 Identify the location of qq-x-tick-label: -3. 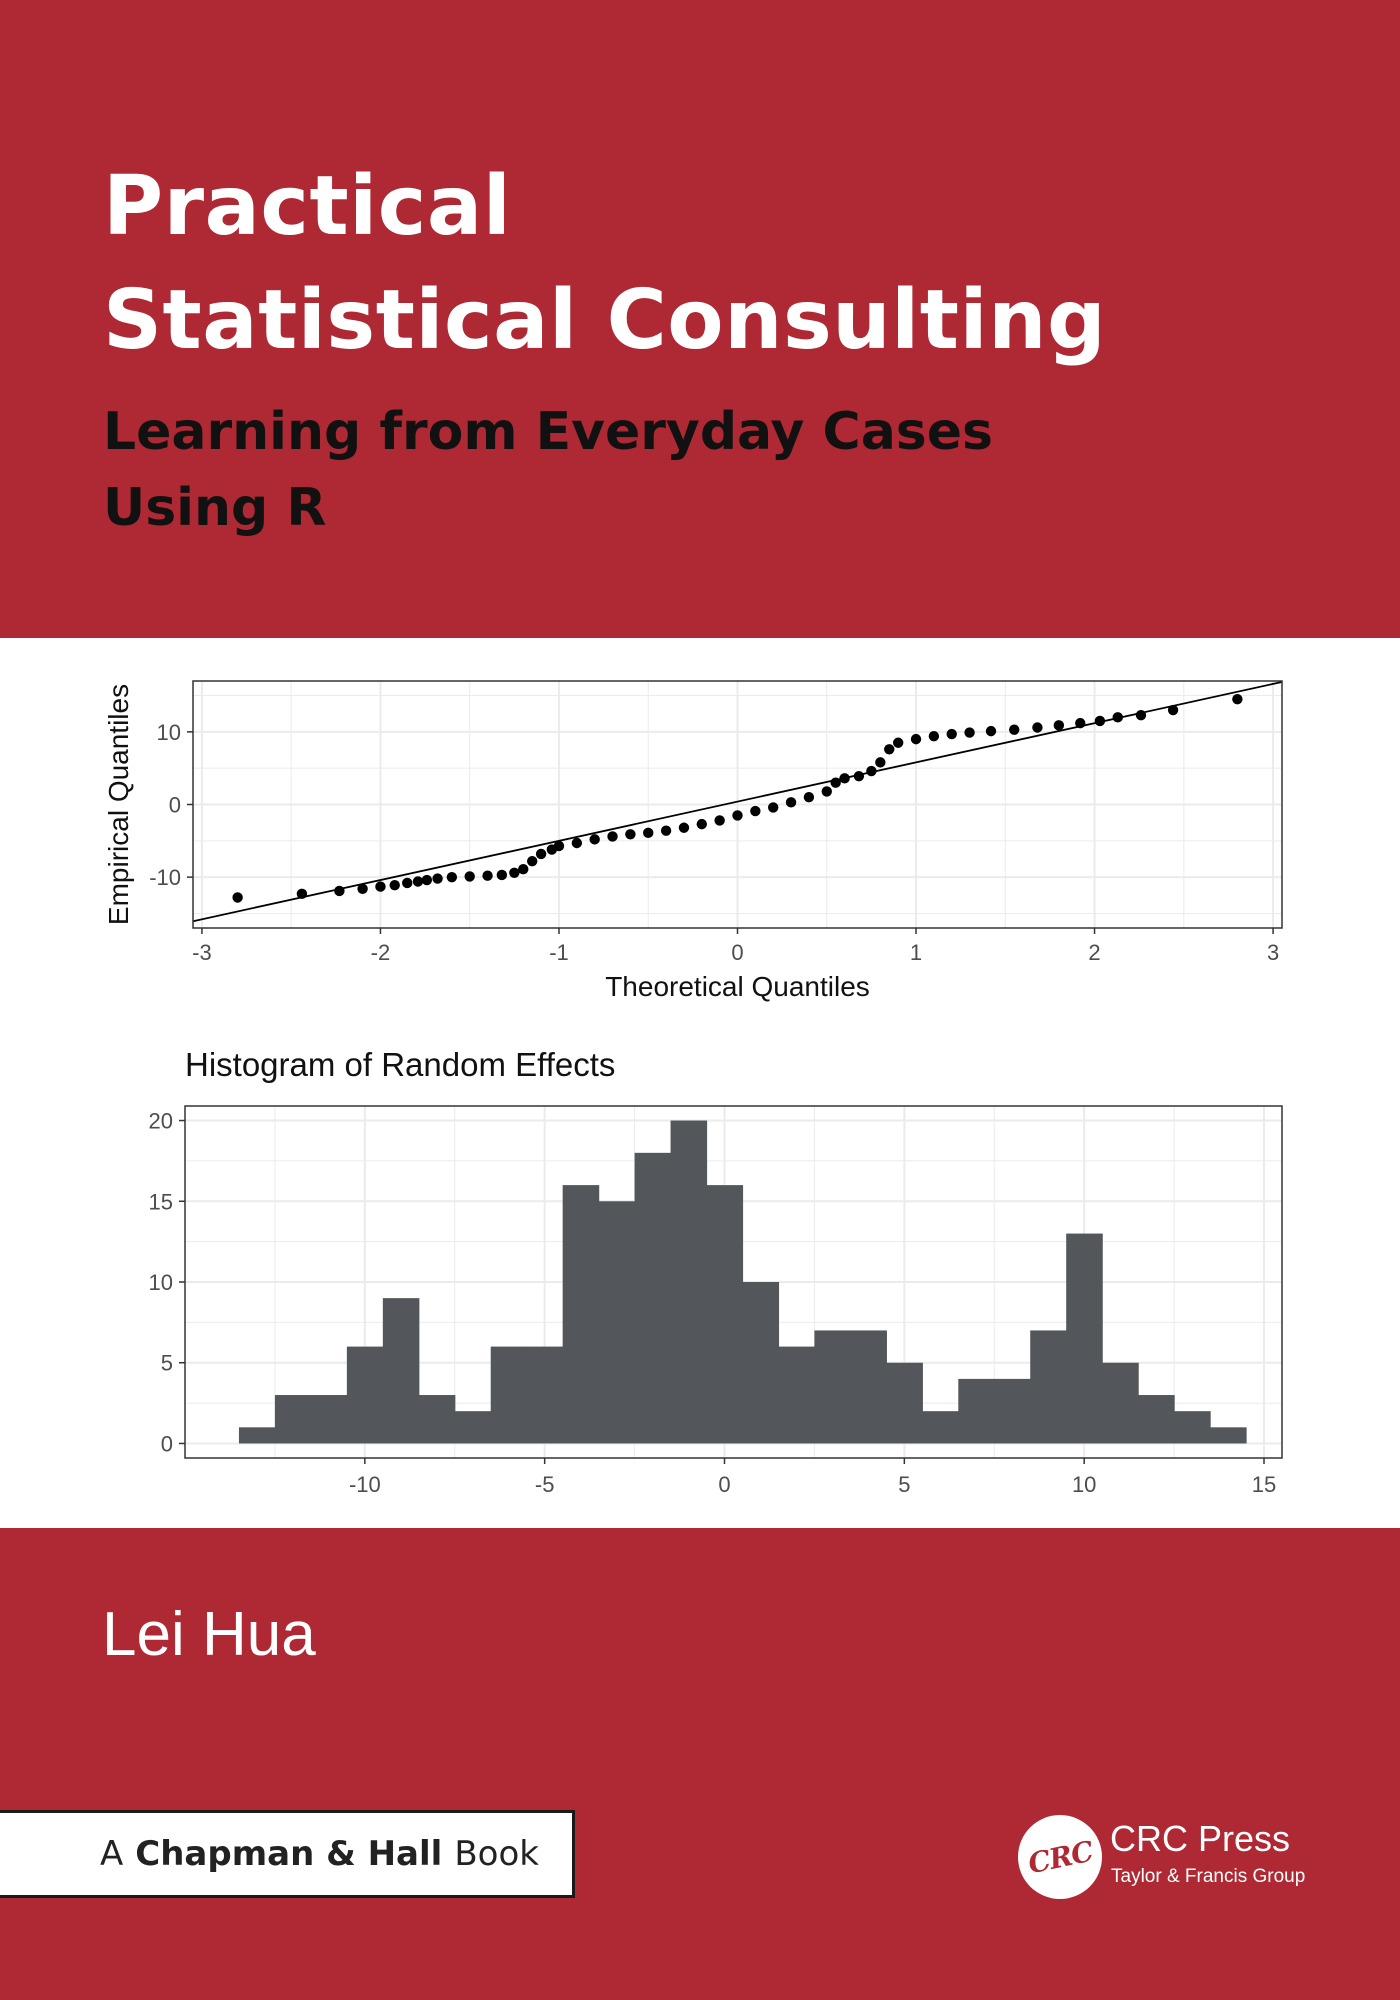
(202, 952).